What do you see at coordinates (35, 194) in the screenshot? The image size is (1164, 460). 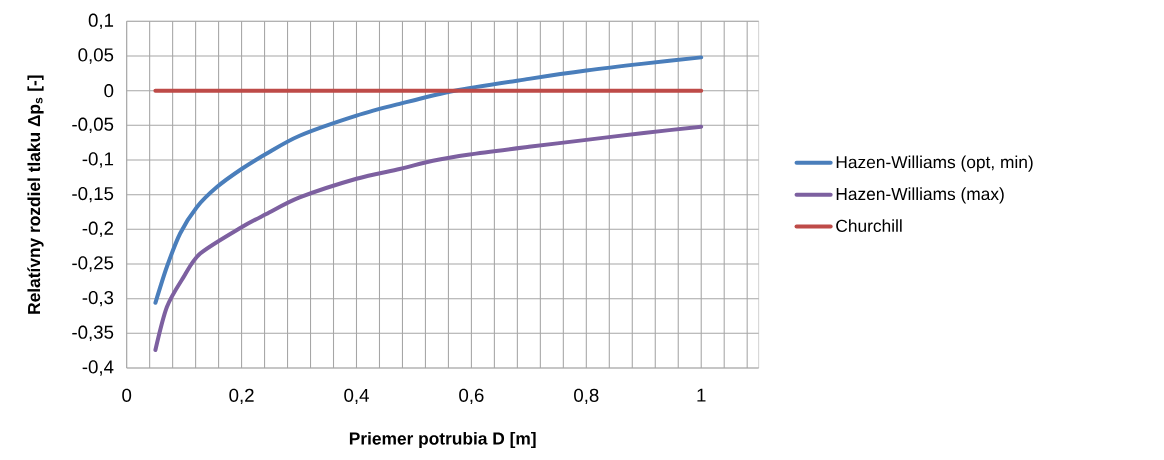 I see `y-axis-title: Relatívny rozdiel tlaku Δp$_{s}$ [-]` at bounding box center [35, 194].